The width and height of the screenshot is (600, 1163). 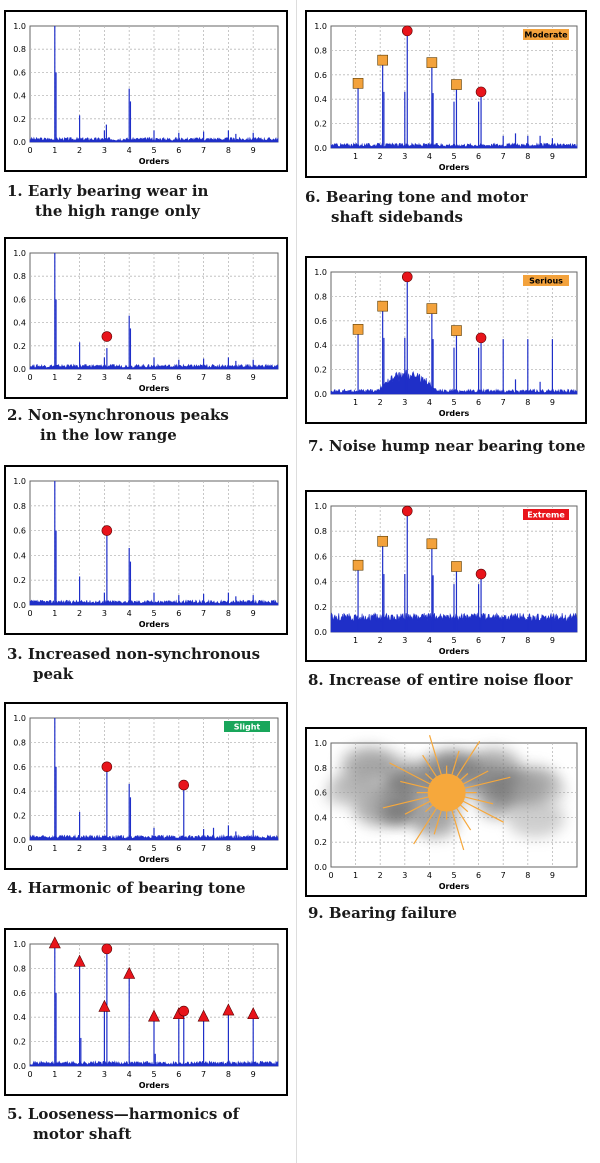 I want to click on severity-label: Slight, so click(x=247, y=727).